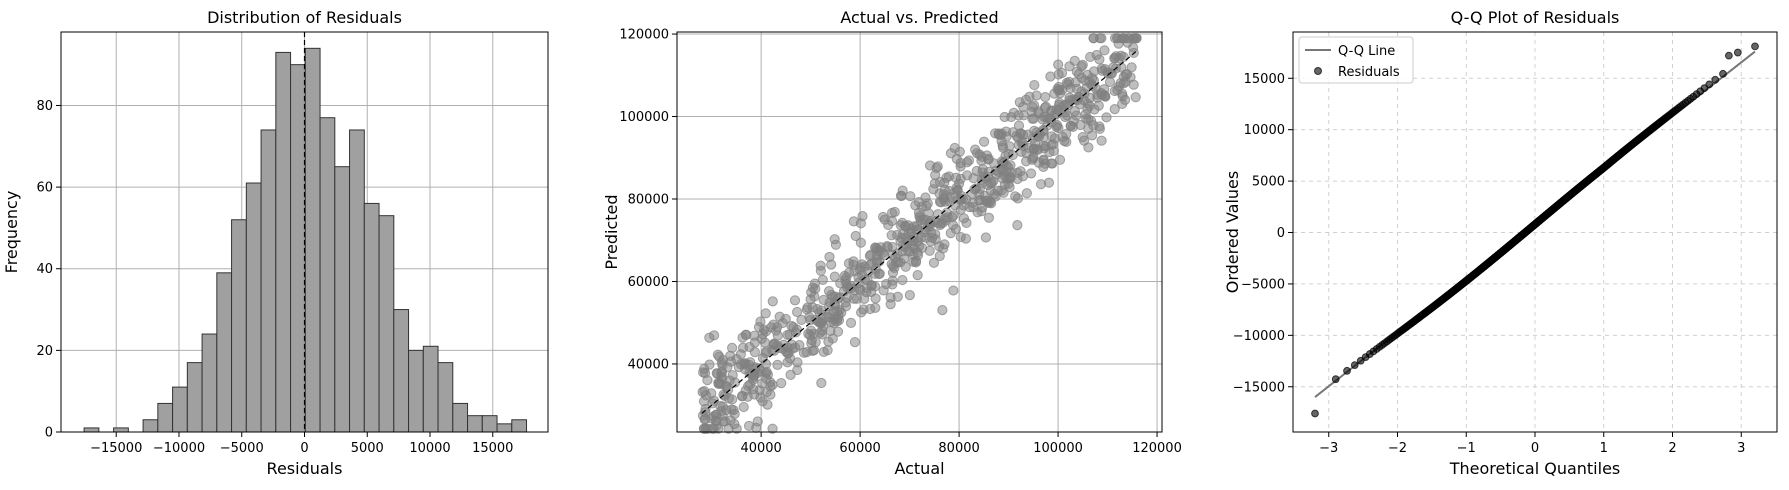 The image size is (1789, 490). I want to click on chart-title: Distribution of Residuals, so click(304, 17).